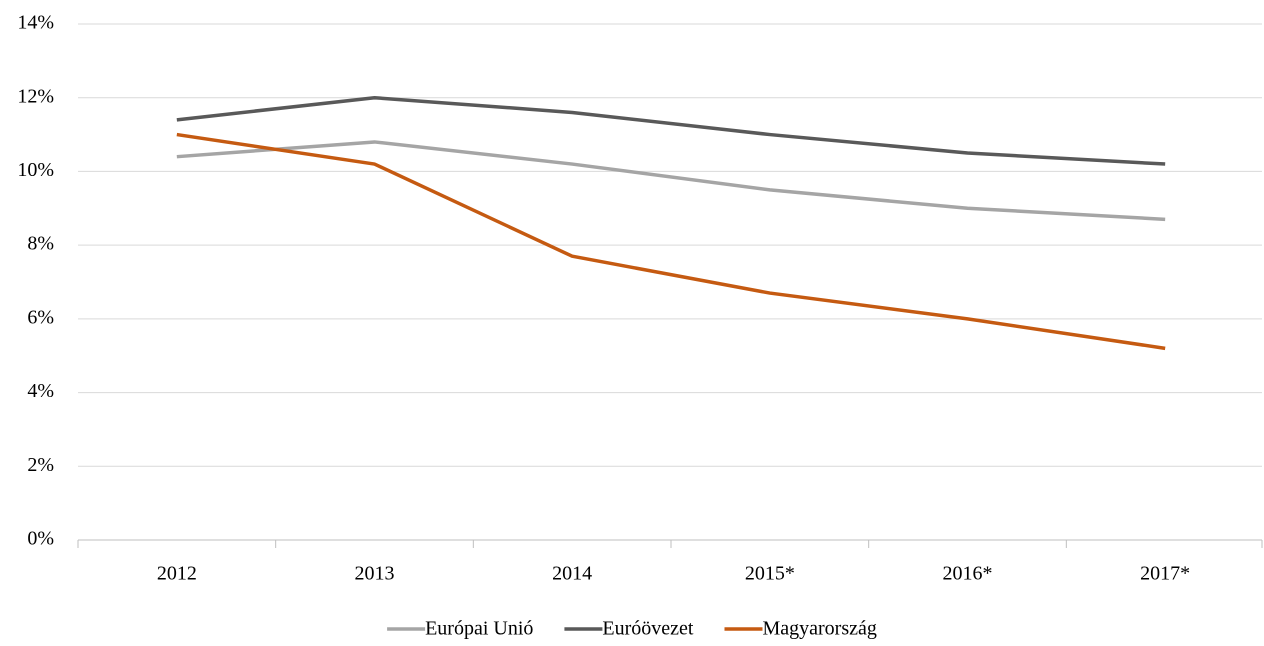 This screenshot has height=646, width=1264. What do you see at coordinates (648, 629) in the screenshot?
I see `legend-label: Euróövezet` at bounding box center [648, 629].